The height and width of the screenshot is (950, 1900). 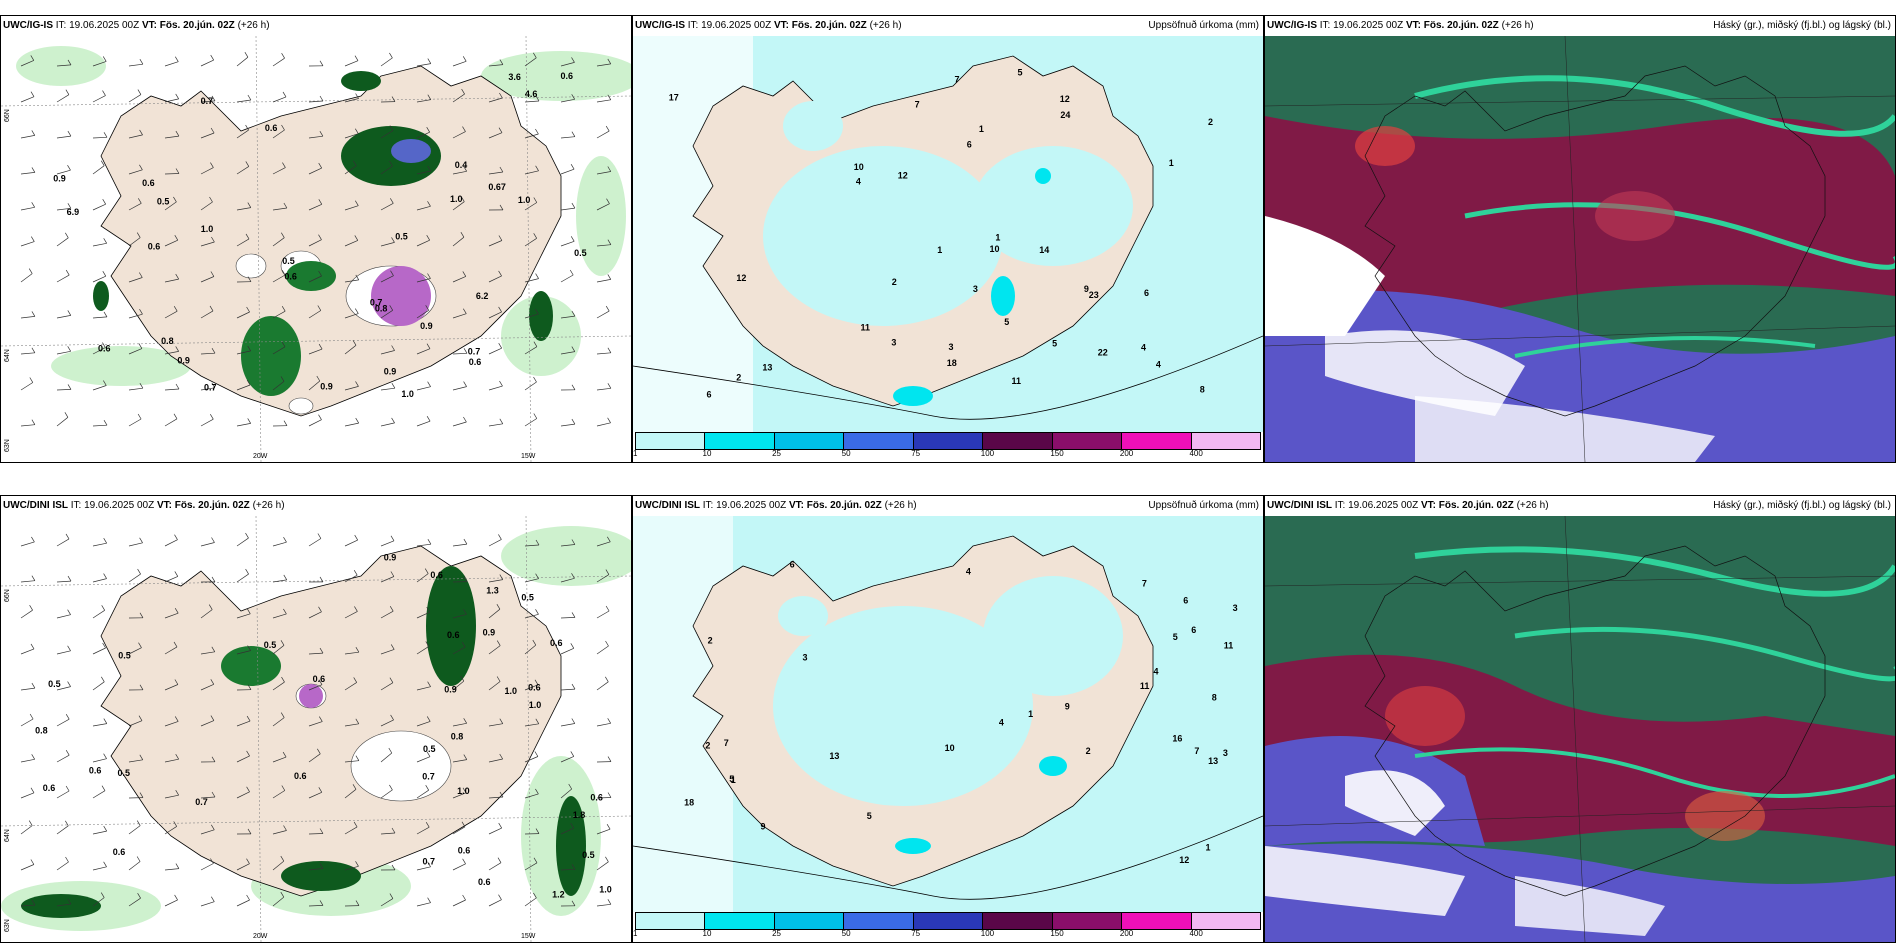 What do you see at coordinates (474, 352) in the screenshot?
I see `precip-value-label: 0.7` at bounding box center [474, 352].